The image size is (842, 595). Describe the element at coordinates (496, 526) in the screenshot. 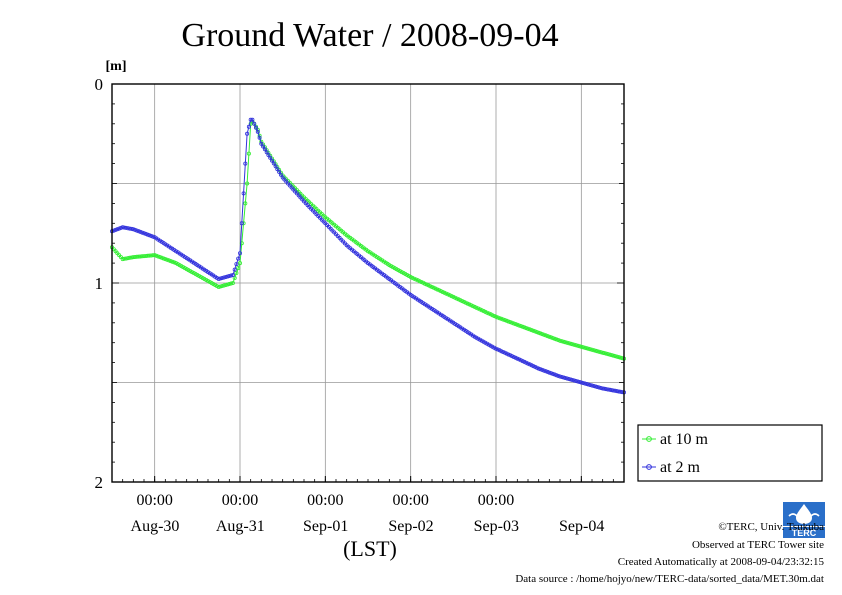

I see `x-date-tick-label: Sep-03` at that location.